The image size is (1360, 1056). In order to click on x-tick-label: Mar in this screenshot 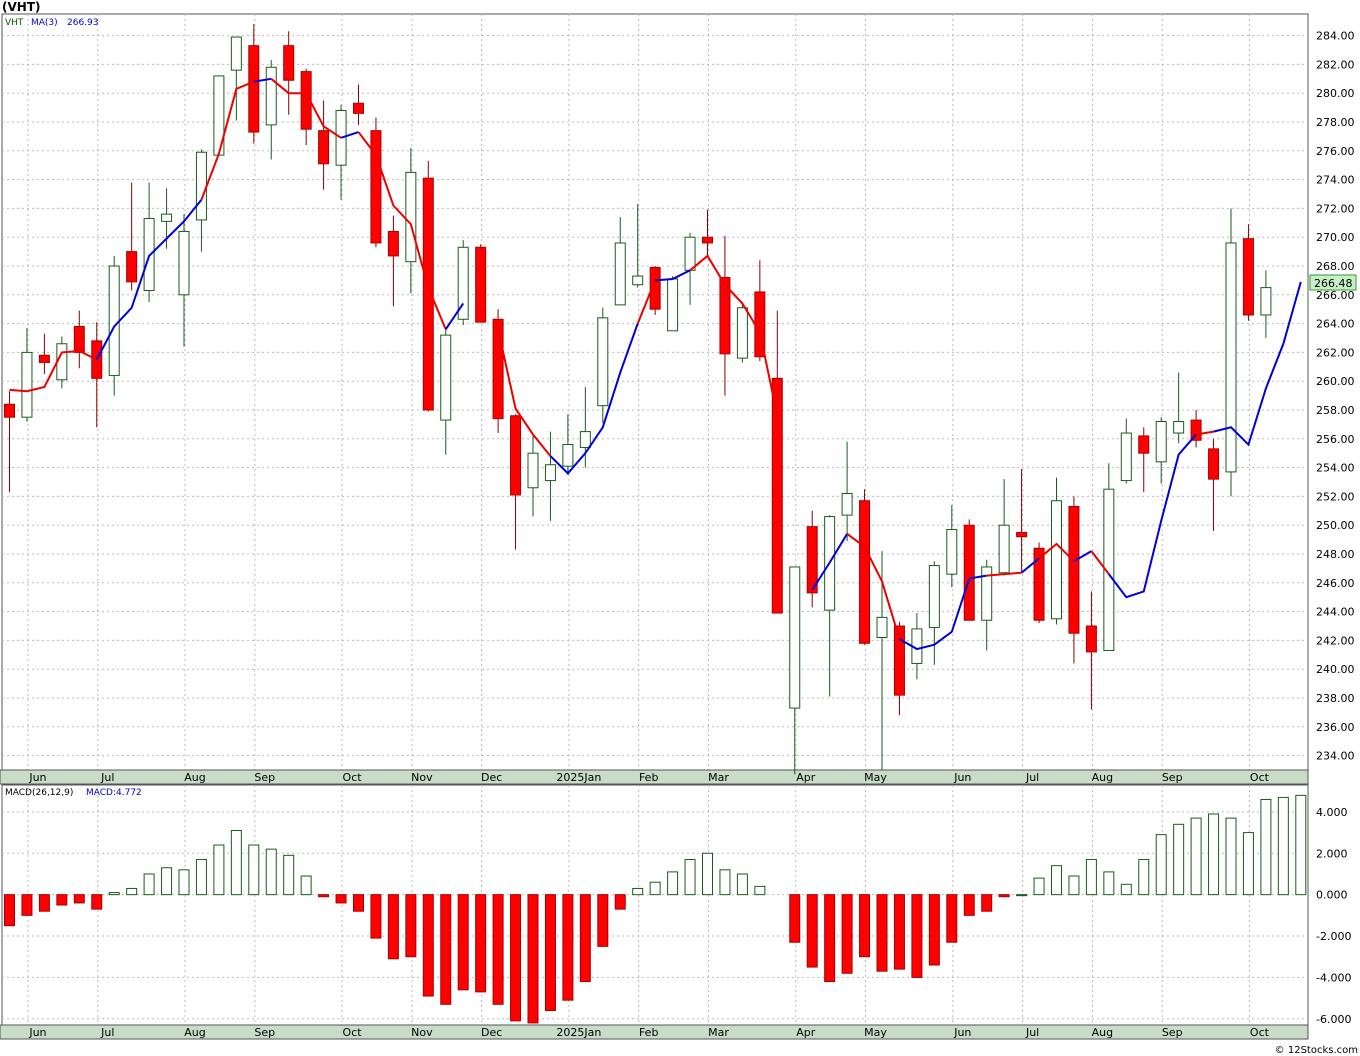, I will do `click(718, 777)`.